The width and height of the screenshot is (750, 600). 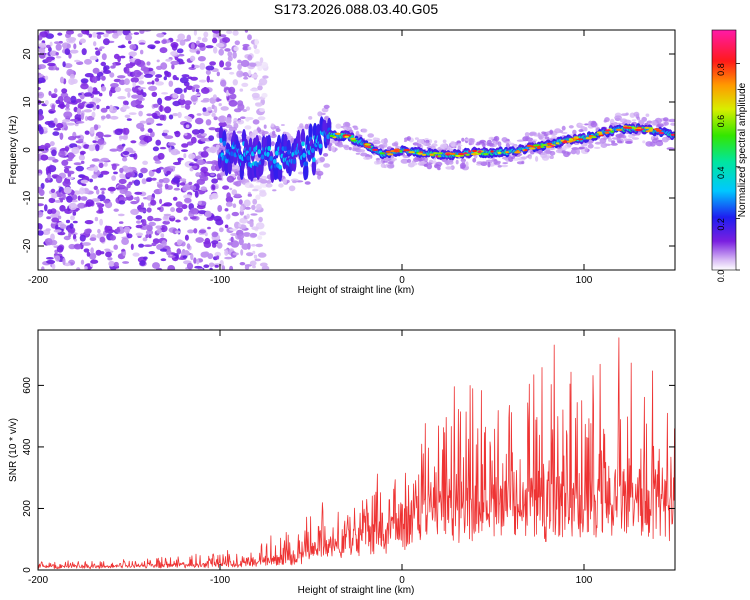 I want to click on x-tick-label: -200, so click(x=38, y=580).